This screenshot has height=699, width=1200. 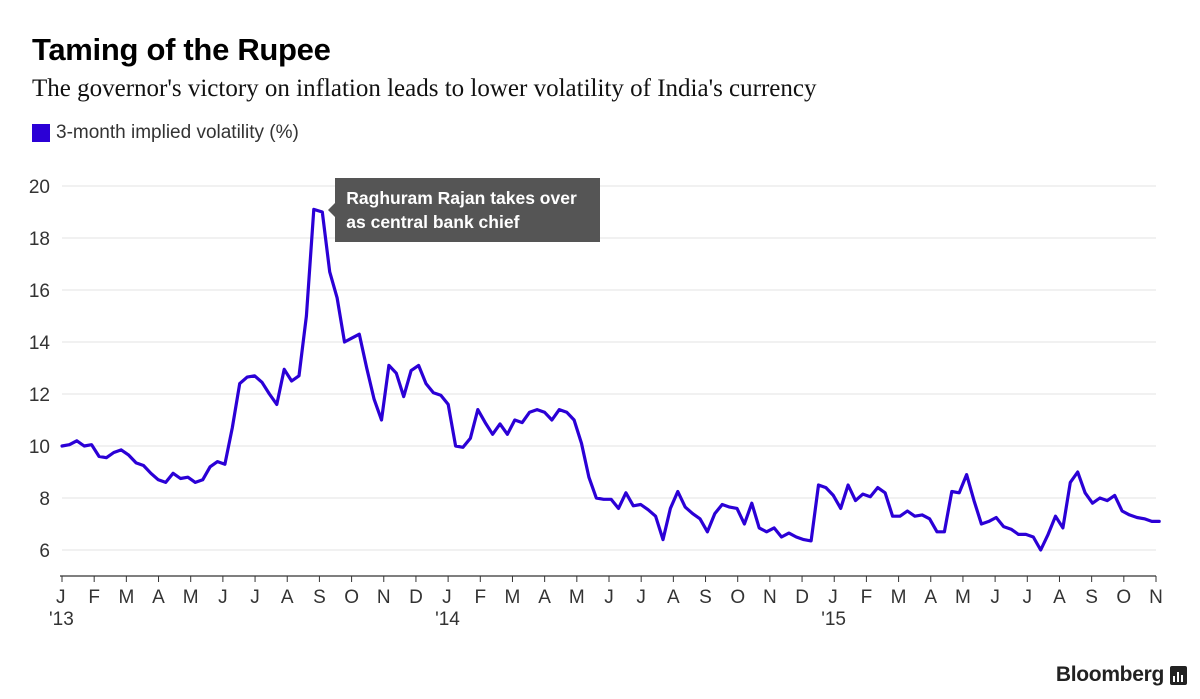 I want to click on y-tick-label: 18, so click(x=39, y=239).